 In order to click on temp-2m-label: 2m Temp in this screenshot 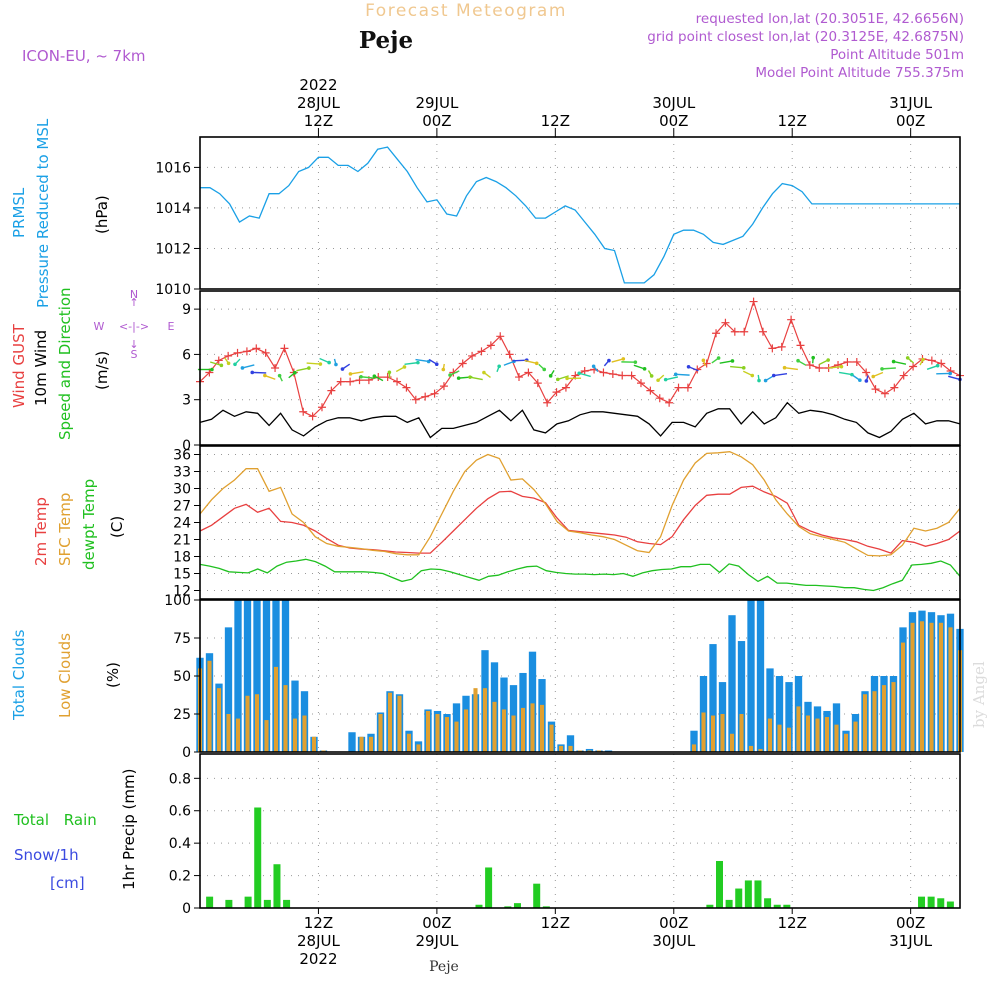, I will do `click(41, 531)`.